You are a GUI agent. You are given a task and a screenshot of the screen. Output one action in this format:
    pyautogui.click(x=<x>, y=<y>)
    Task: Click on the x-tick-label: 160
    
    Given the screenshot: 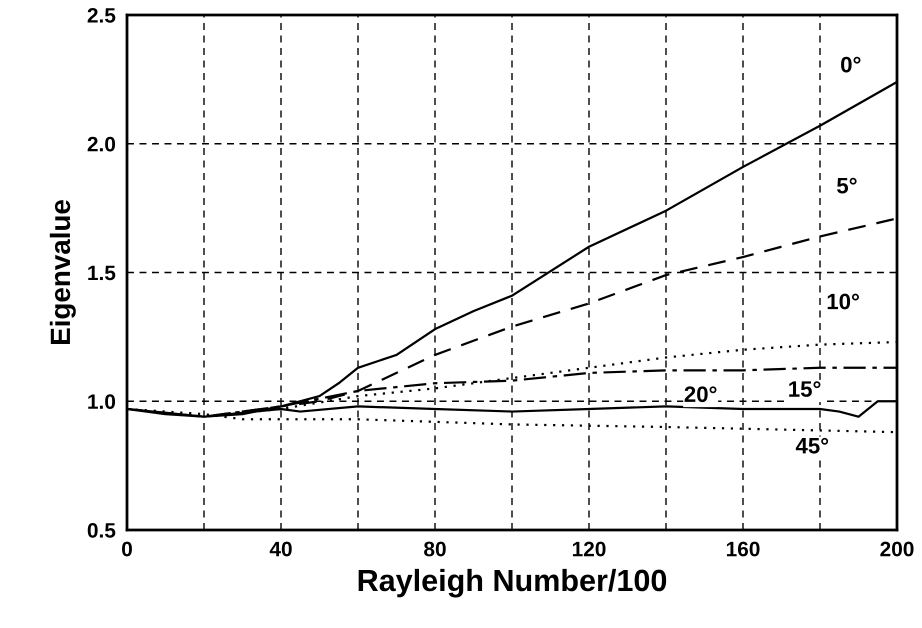 What is the action you would take?
    pyautogui.click(x=743, y=549)
    